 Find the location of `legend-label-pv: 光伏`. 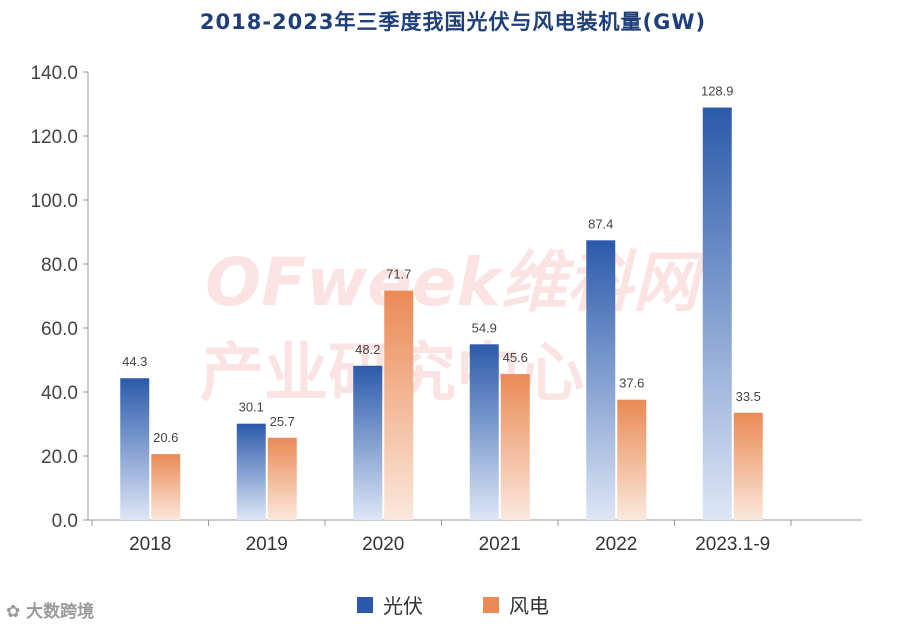

legend-label-pv: 光伏 is located at coordinates (403, 606).